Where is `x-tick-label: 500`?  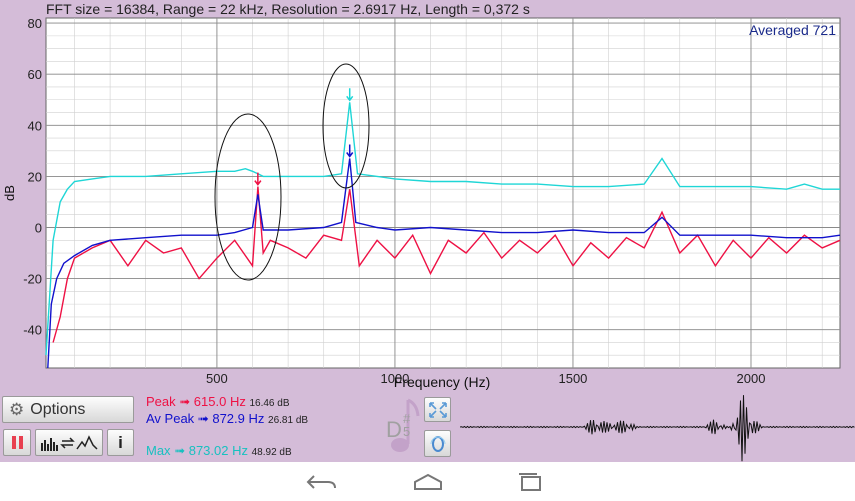
x-tick-label: 500 is located at coordinates (217, 378).